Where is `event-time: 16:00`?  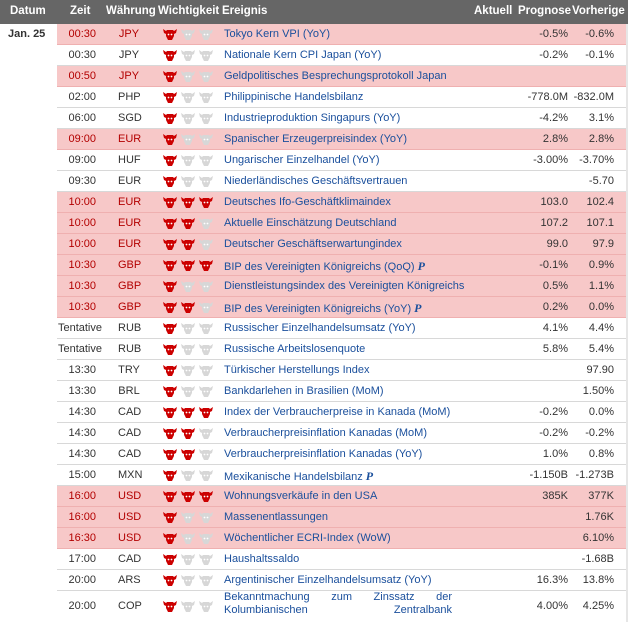
event-time: 16:00 is located at coordinates (82, 496).